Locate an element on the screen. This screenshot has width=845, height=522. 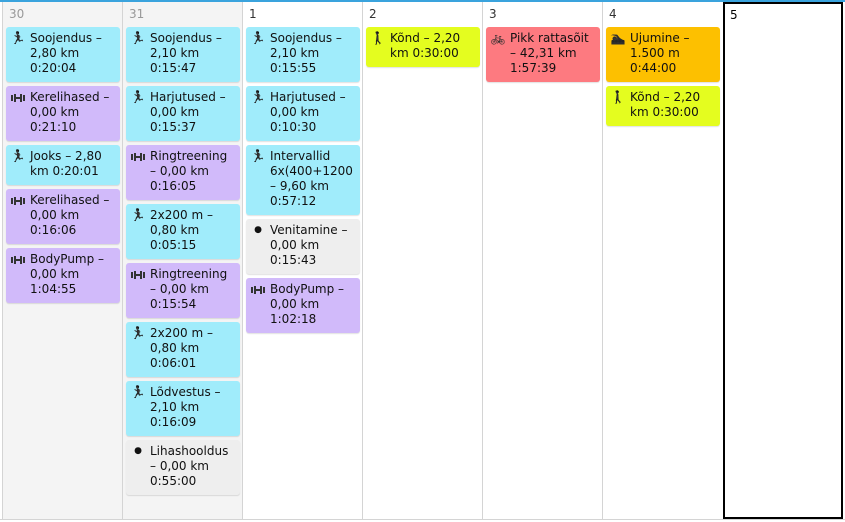
event-text-line: 6x(400+1200 is located at coordinates (311, 171).